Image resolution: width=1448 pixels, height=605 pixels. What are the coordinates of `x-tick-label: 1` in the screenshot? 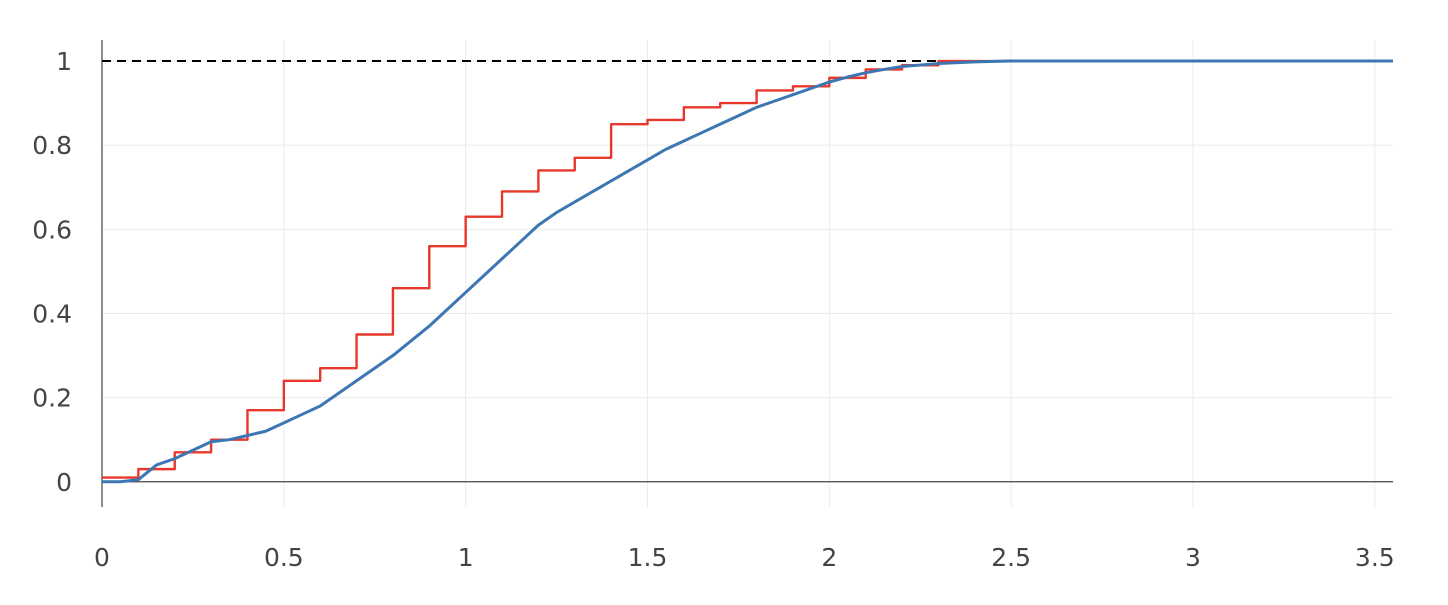 It's located at (466, 557).